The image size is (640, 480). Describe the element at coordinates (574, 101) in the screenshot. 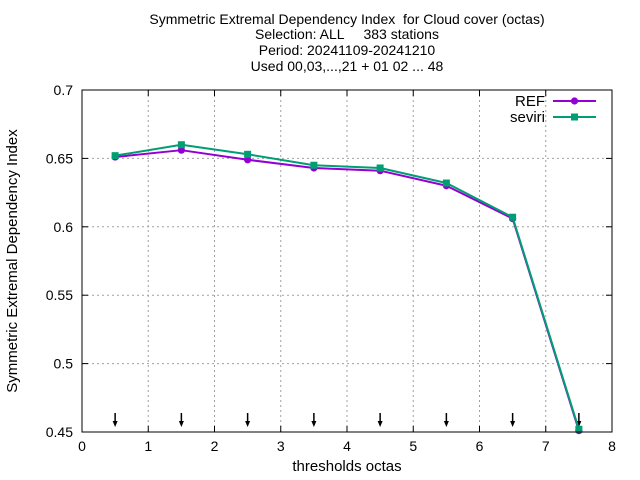

I see `legend-marker-REF` at that location.